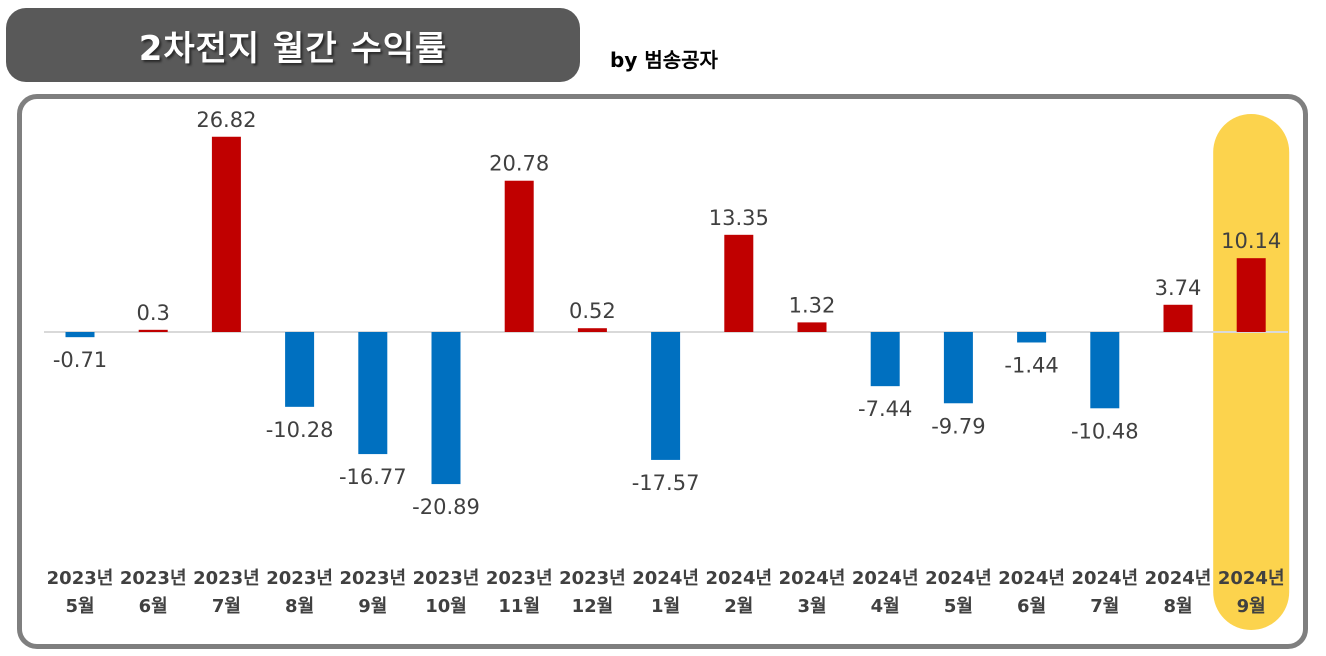  I want to click on tick-label-year-6: 2023년, so click(519, 578).